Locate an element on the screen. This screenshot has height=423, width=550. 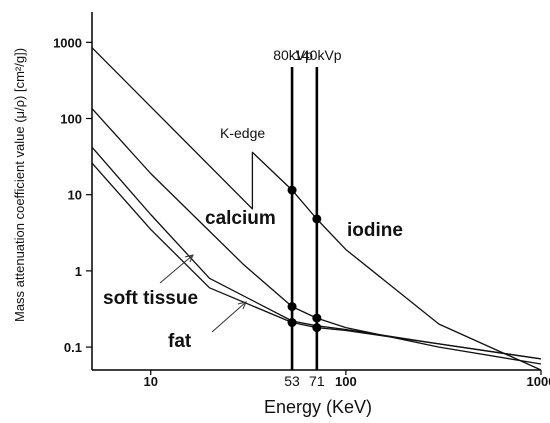
y-tick-label: 100 is located at coordinates (71, 119).